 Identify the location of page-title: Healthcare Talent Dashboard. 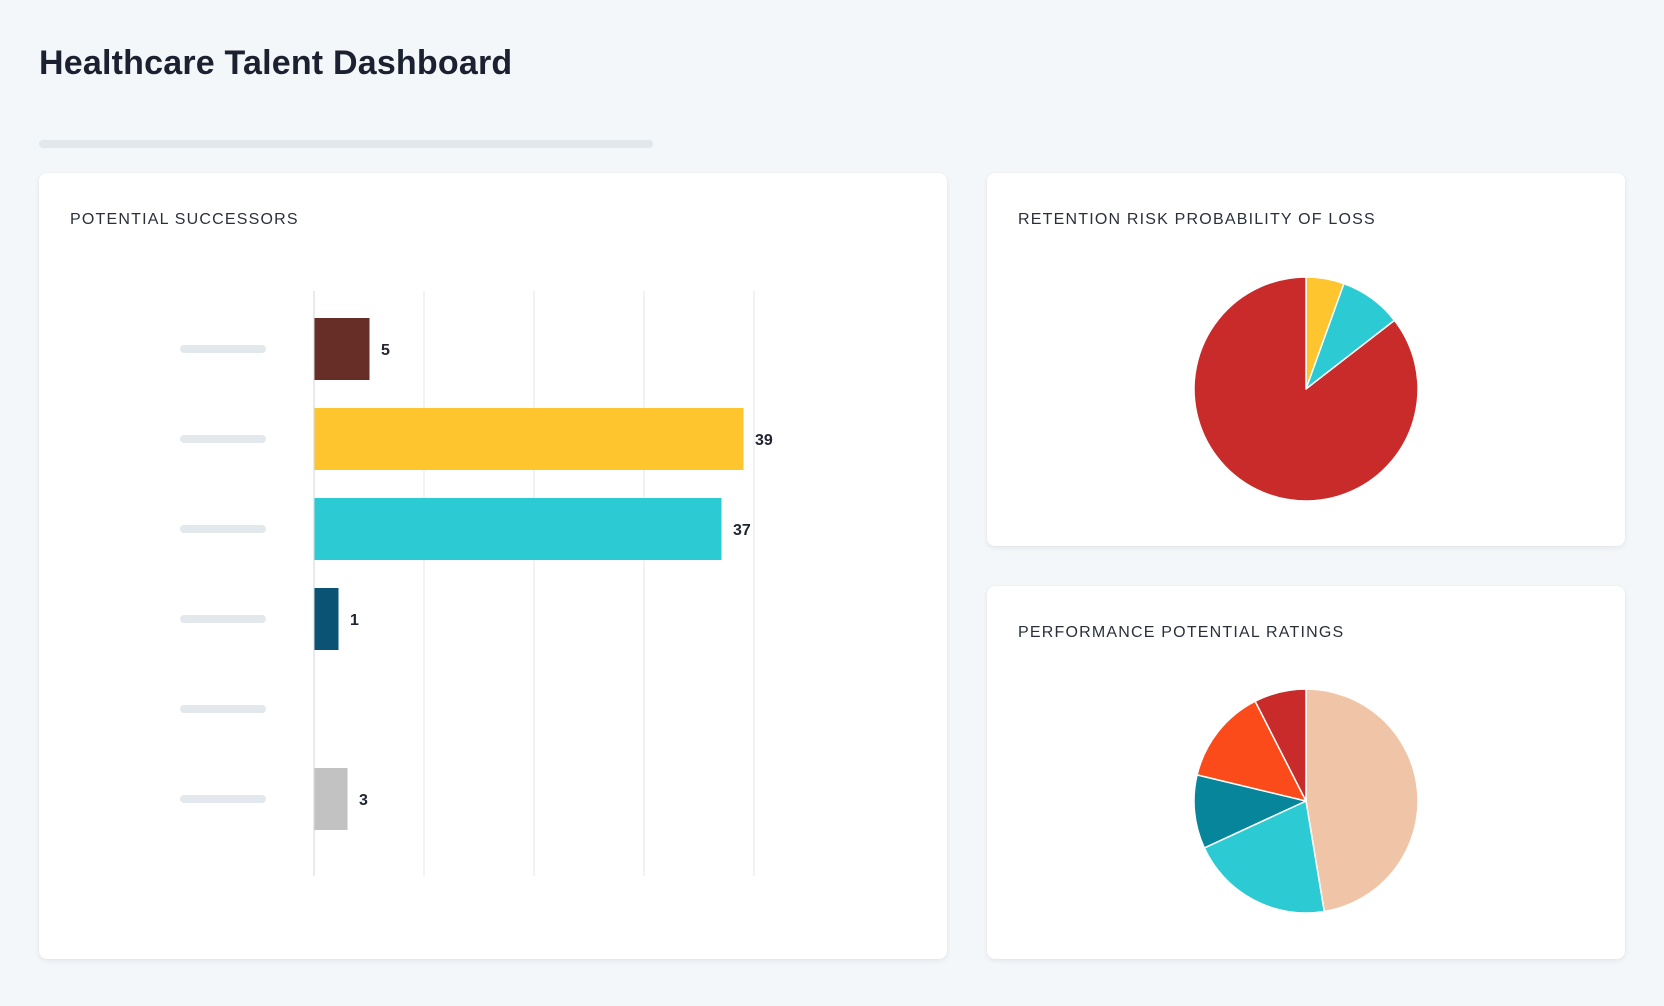
(276, 63).